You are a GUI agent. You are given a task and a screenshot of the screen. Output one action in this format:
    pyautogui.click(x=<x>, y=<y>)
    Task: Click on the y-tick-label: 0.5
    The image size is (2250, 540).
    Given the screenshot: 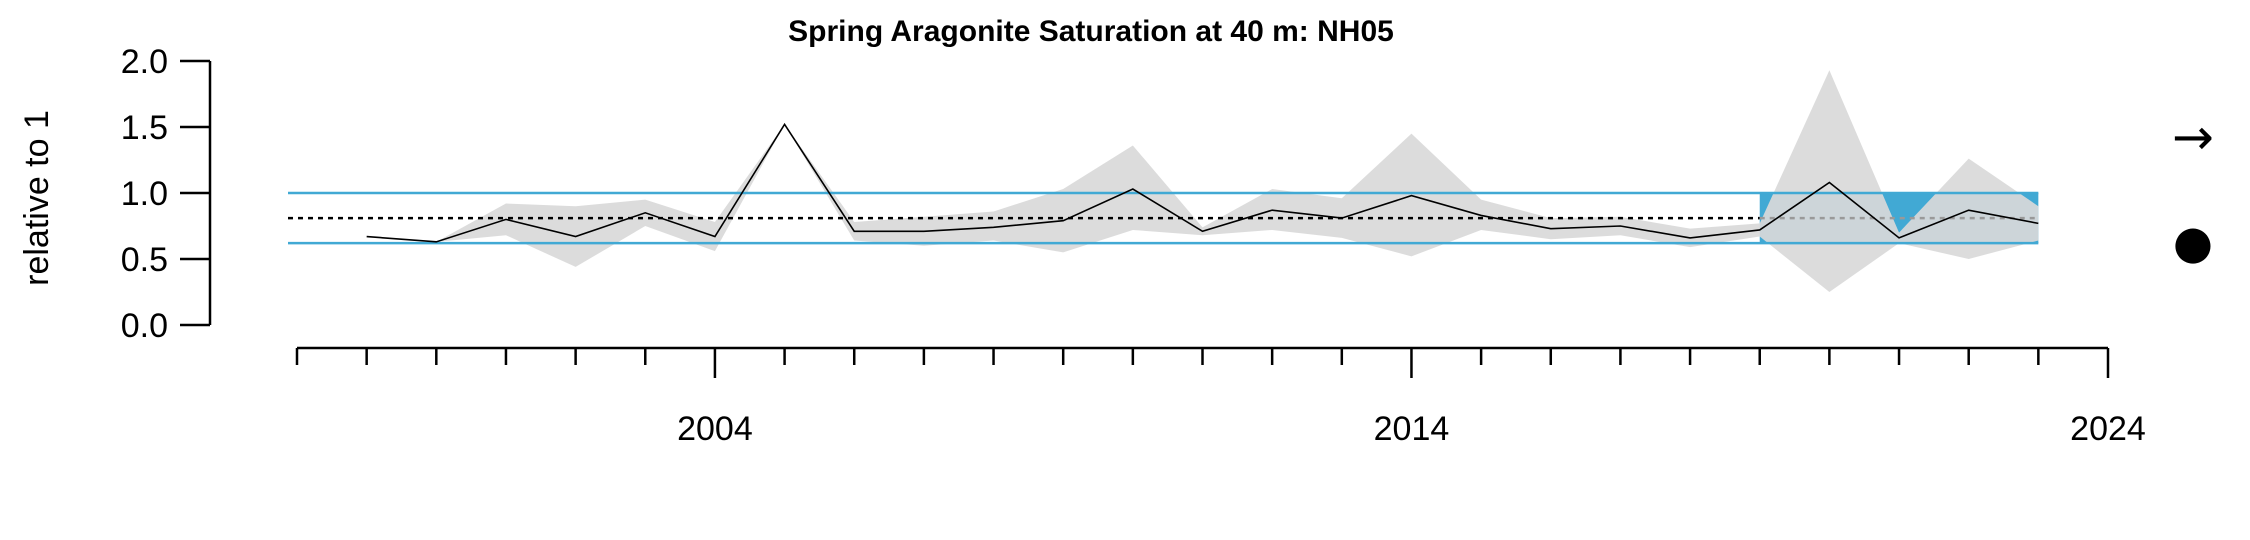 What is the action you would take?
    pyautogui.click(x=144, y=260)
    